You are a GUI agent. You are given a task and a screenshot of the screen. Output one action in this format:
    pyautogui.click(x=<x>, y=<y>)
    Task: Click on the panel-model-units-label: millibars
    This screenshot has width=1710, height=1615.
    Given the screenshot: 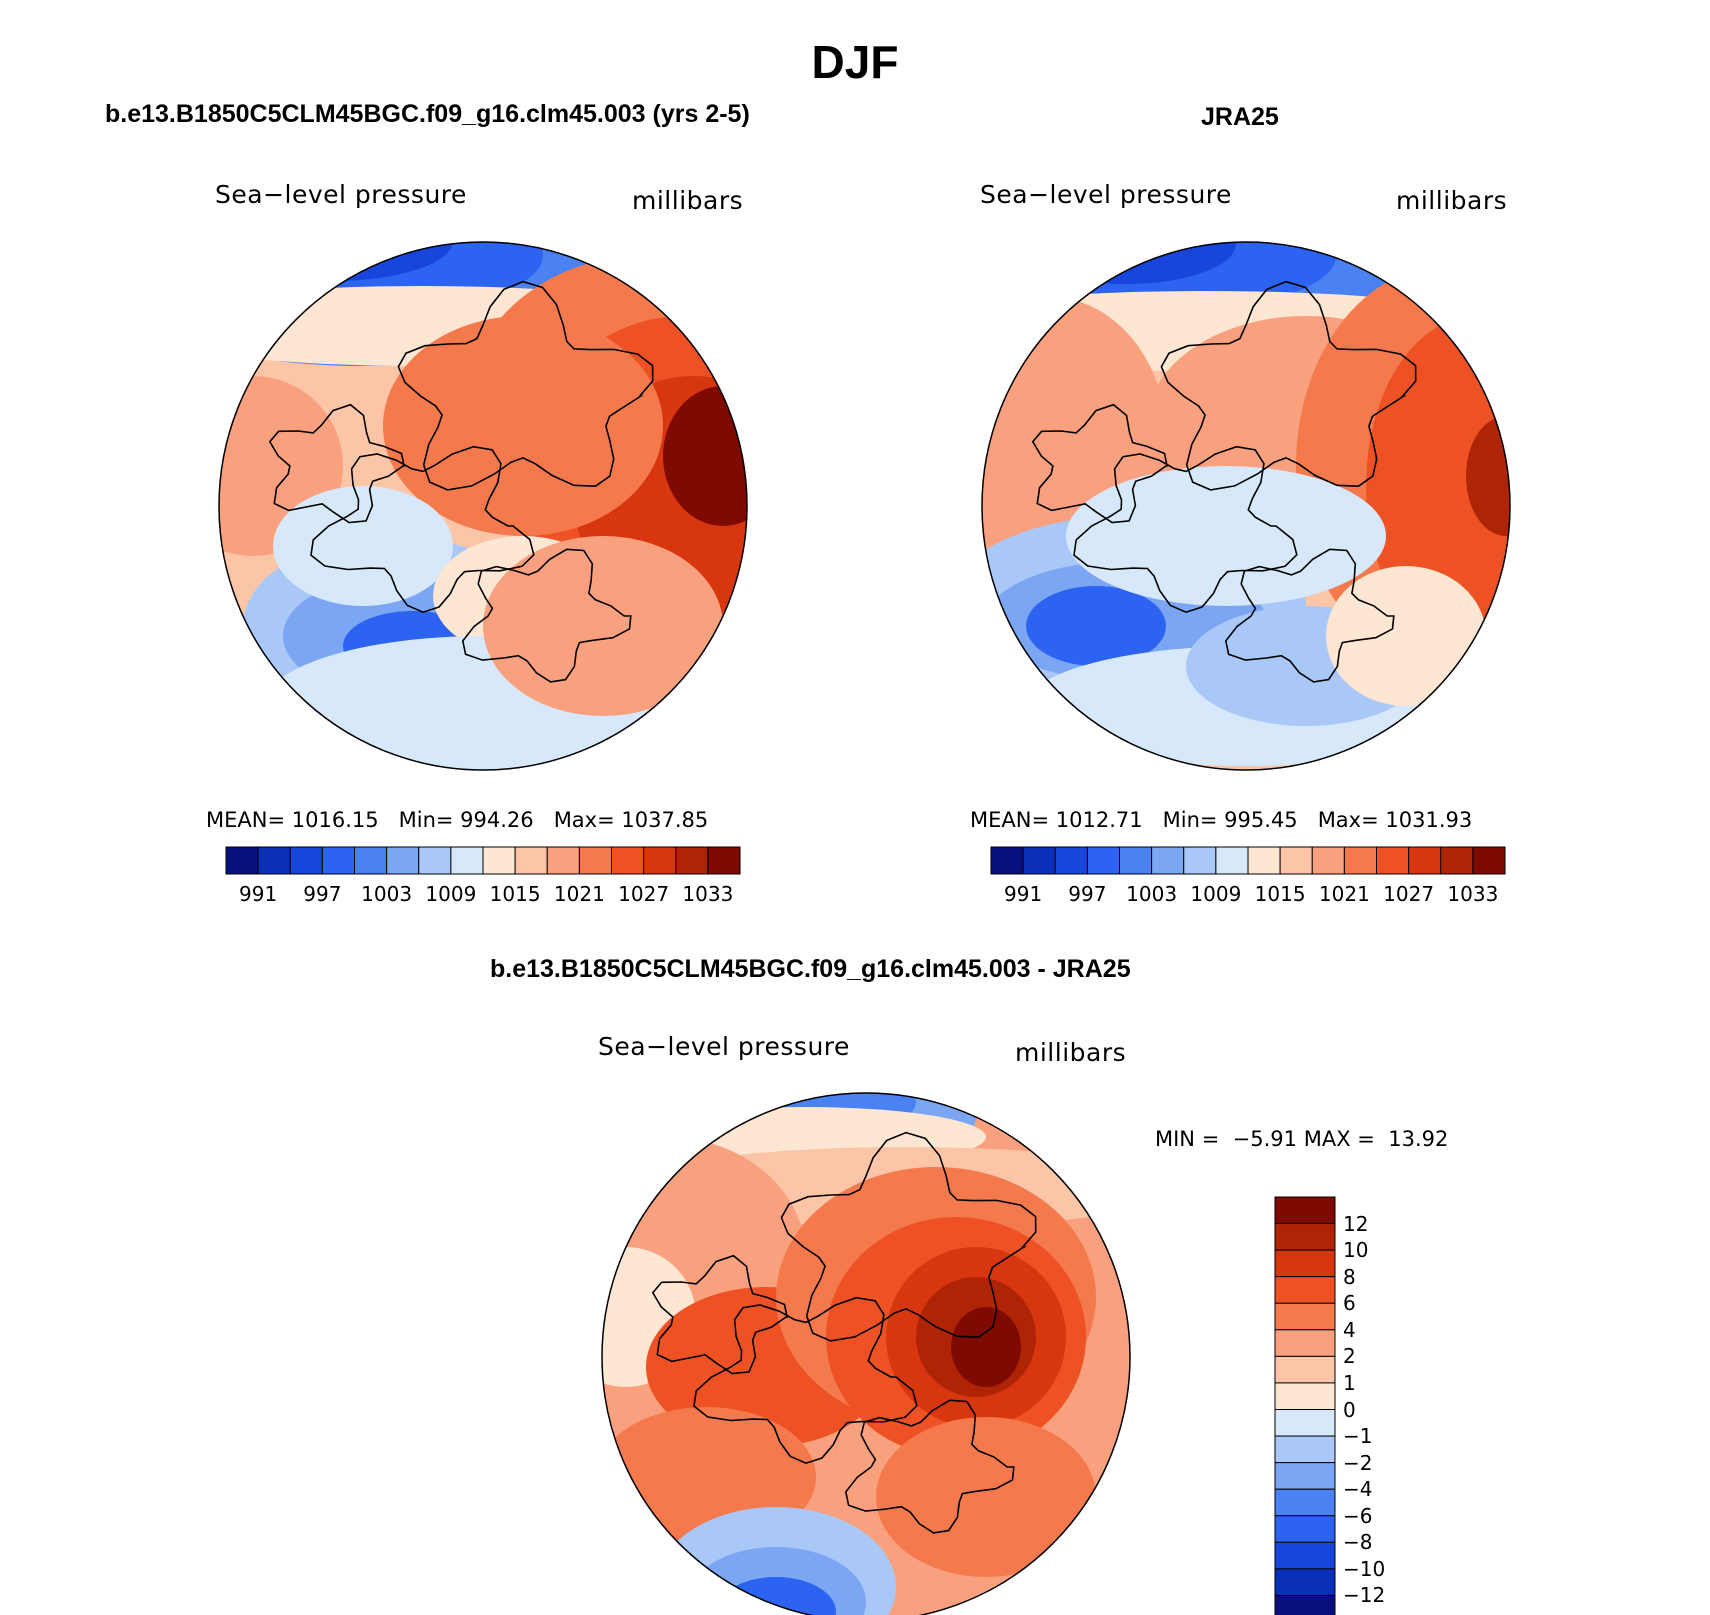 What is the action you would take?
    pyautogui.click(x=688, y=200)
    